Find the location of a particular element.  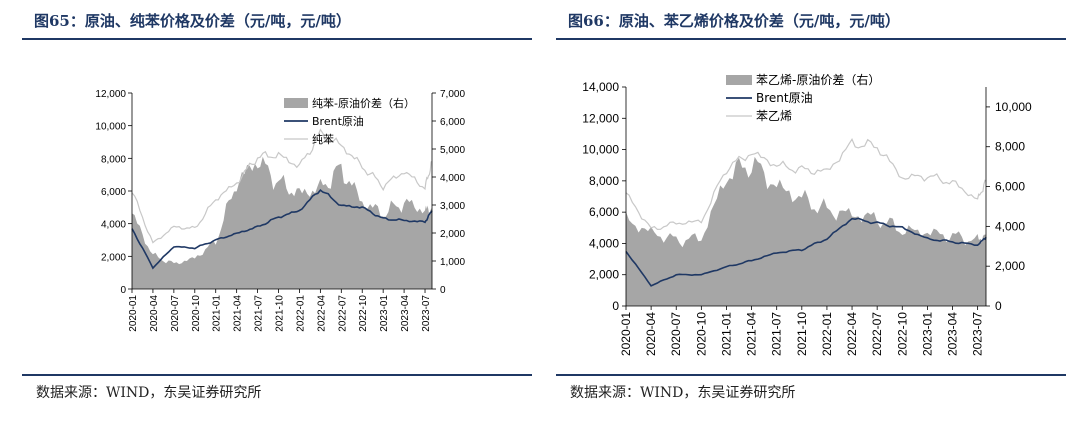

y2-tick-label: 1,000 is located at coordinates (452, 262).